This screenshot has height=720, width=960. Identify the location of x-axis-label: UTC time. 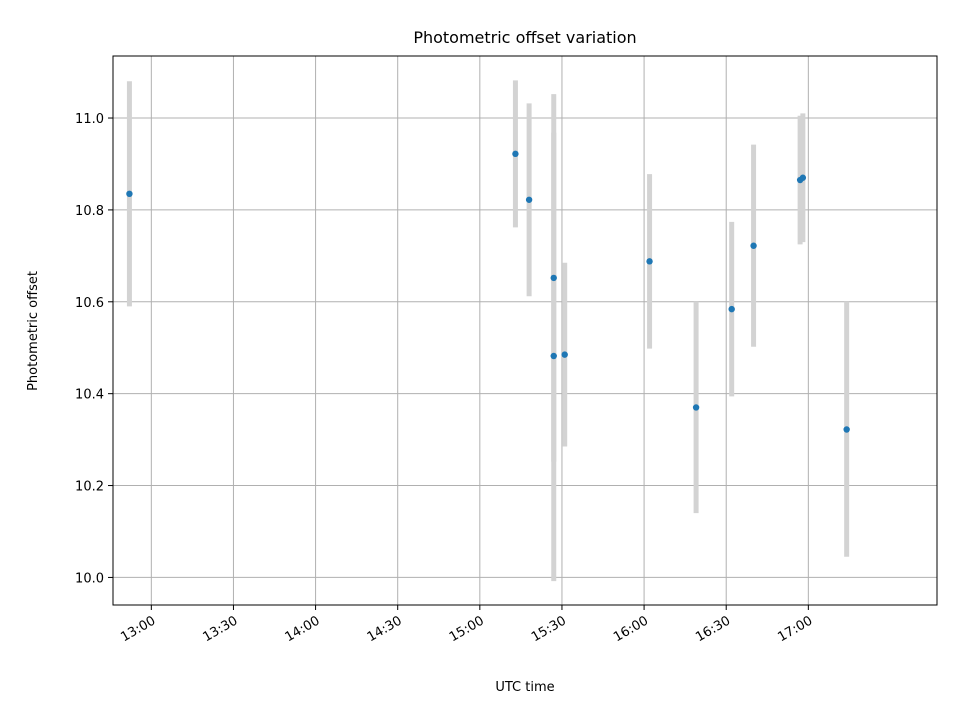
(524, 687).